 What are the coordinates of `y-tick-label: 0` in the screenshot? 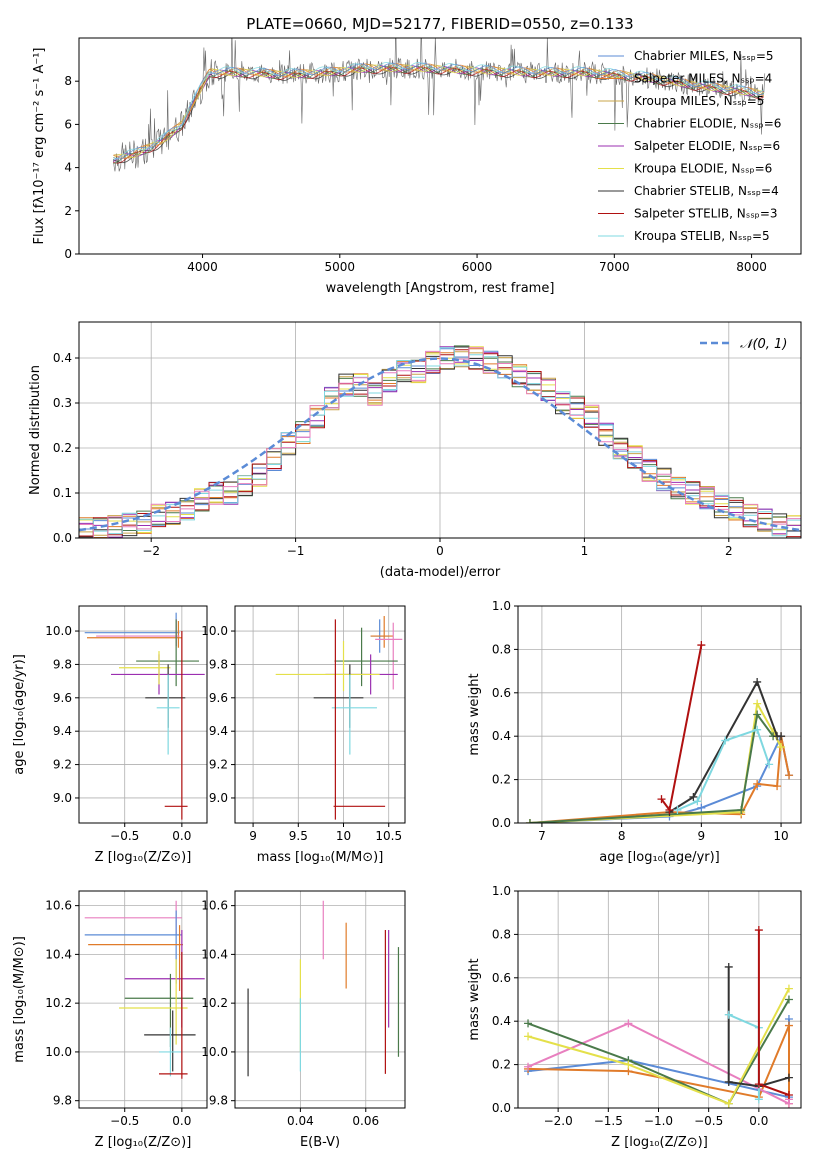 It's located at (68, 254).